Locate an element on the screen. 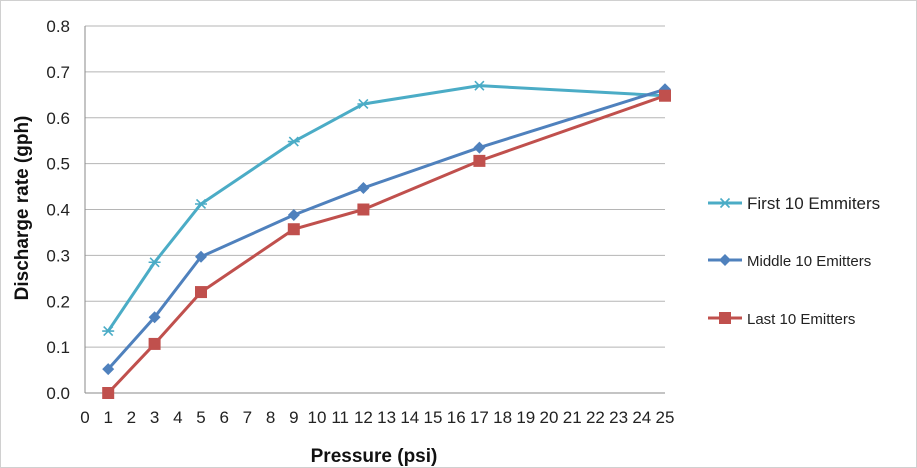 This screenshot has width=917, height=468. x-tick-label: 1 is located at coordinates (107, 417).